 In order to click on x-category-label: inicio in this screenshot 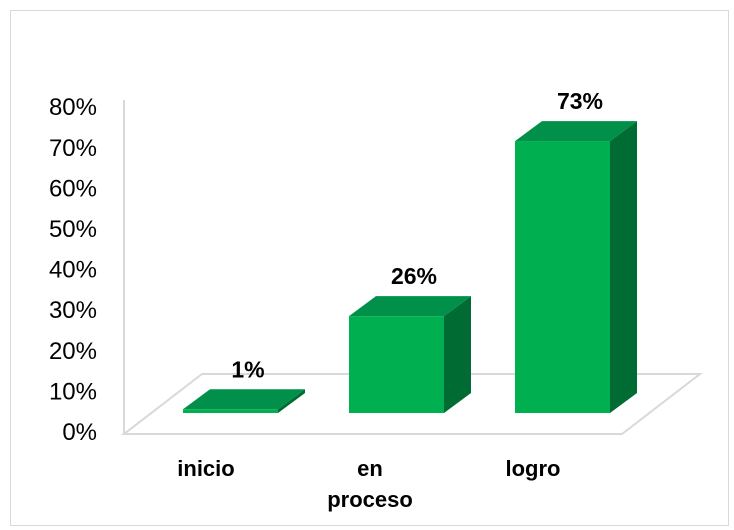, I will do `click(205, 468)`.